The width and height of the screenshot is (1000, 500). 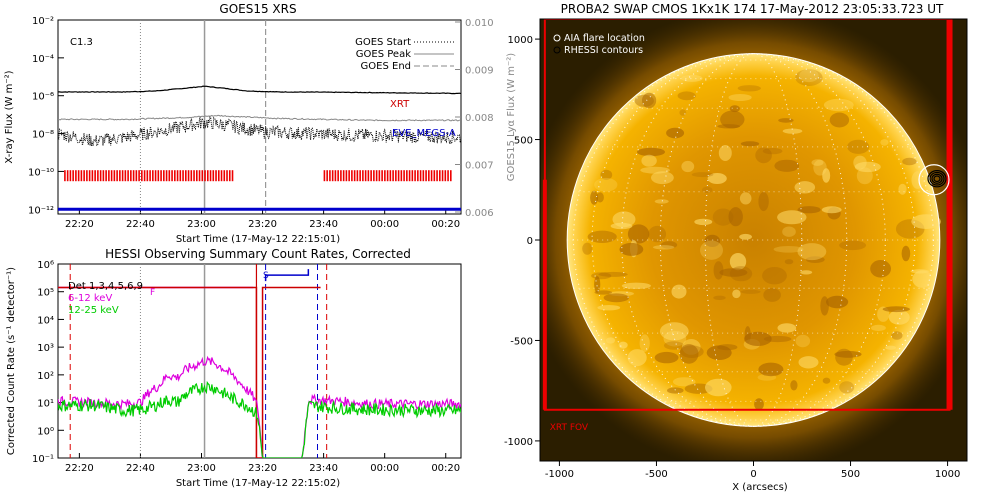 I want to click on goes-y-tick-label: 10⁻¹², so click(x=41, y=210).